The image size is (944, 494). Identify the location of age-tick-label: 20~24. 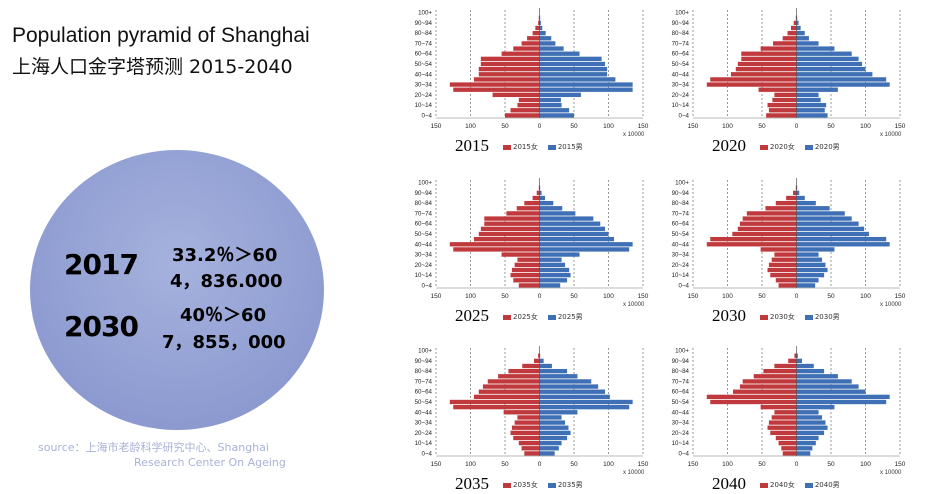
(681, 433).